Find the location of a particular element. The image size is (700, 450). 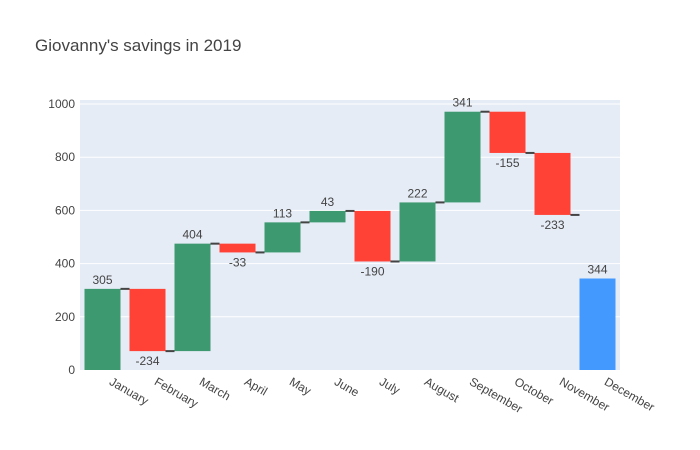

y-tick-label: 0 is located at coordinates (71, 370).